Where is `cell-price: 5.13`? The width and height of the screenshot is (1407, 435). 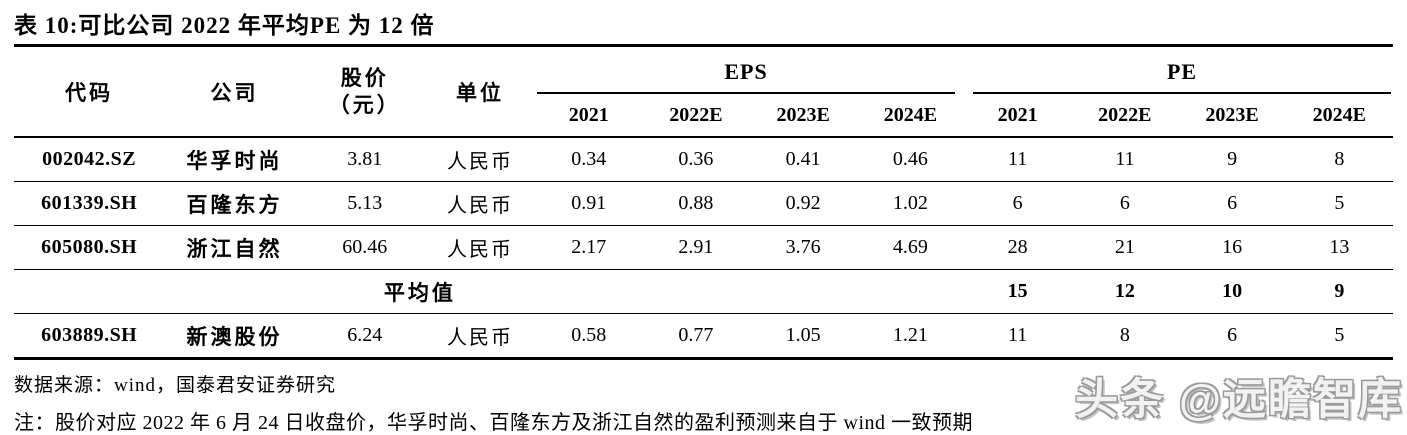 cell-price: 5.13 is located at coordinates (364, 203).